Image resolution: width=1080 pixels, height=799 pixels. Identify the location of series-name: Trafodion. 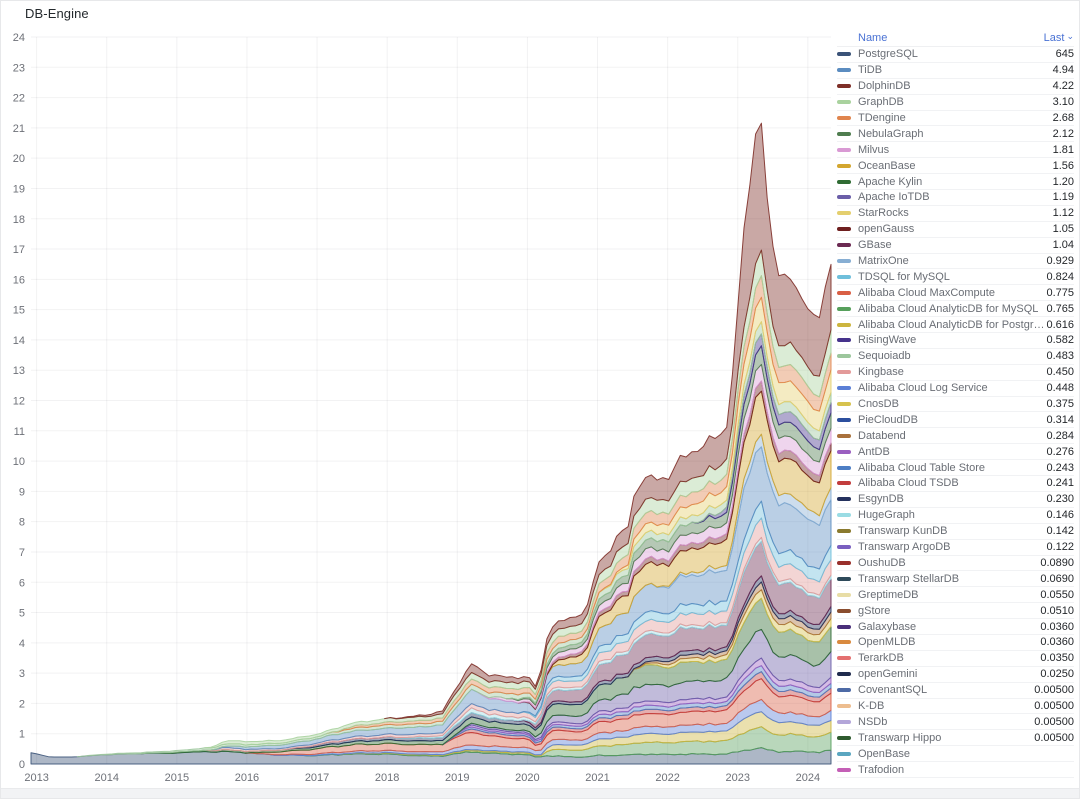
(881, 769).